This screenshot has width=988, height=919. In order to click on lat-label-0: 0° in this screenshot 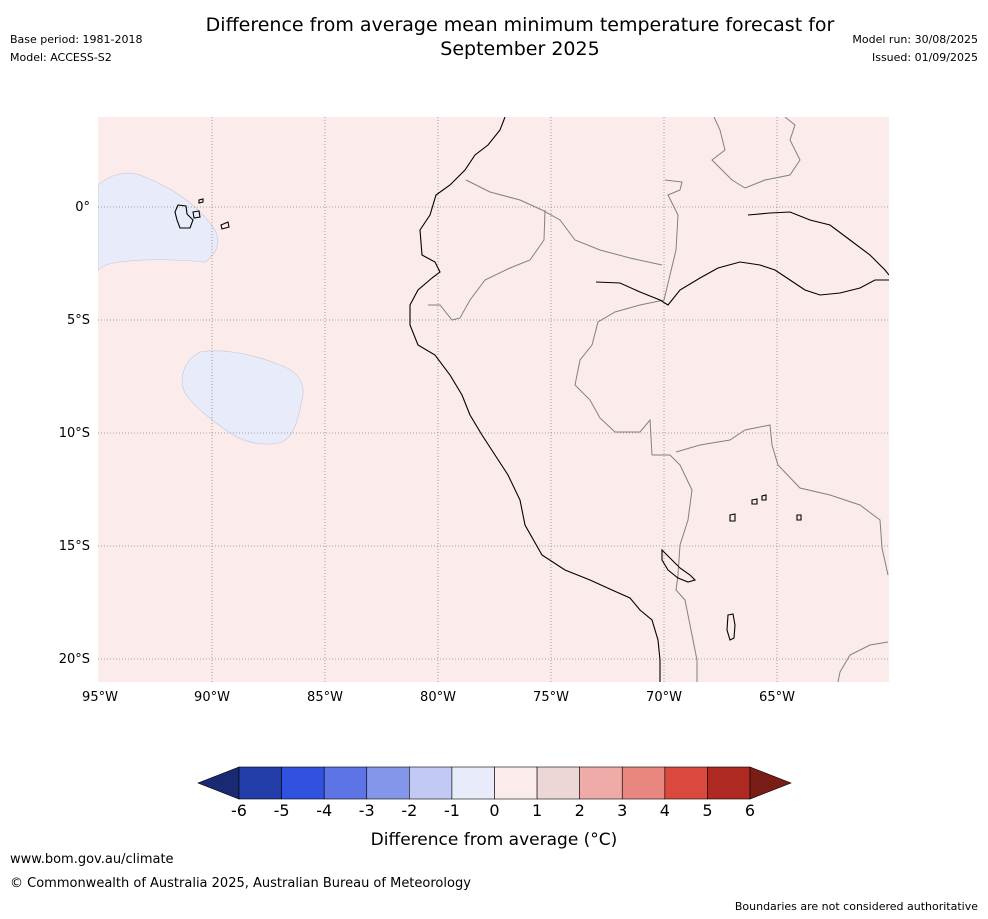, I will do `click(82, 207)`.